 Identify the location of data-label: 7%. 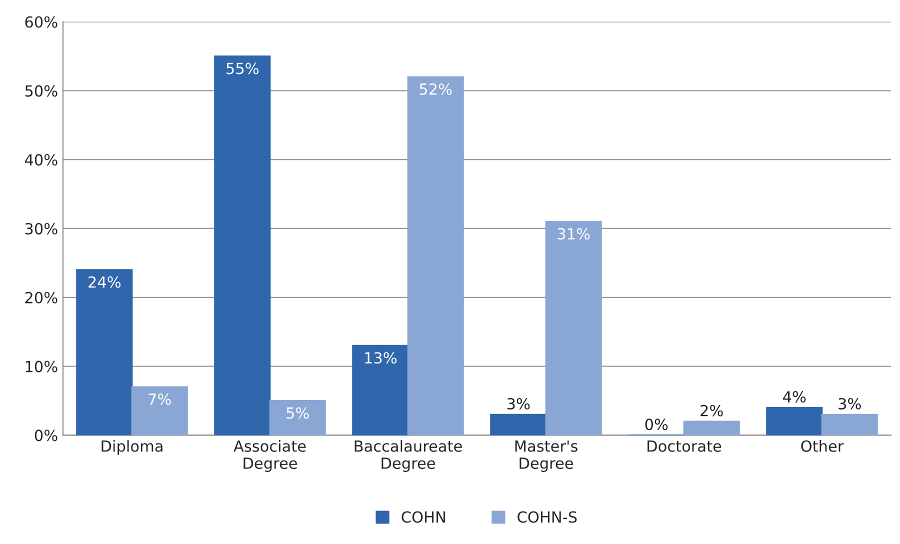
(159, 399).